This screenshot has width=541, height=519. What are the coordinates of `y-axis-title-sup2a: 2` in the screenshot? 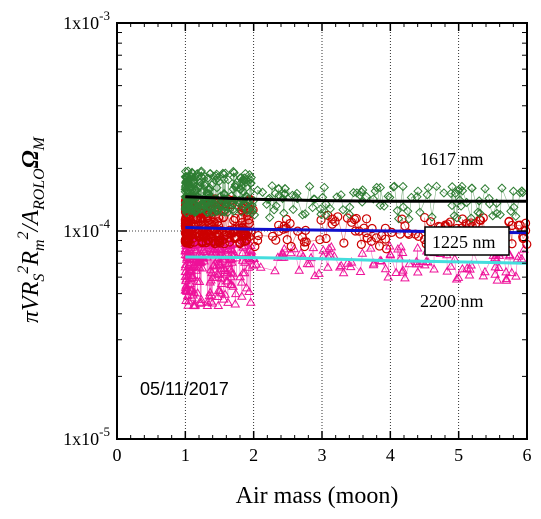 It's located at (23, 270).